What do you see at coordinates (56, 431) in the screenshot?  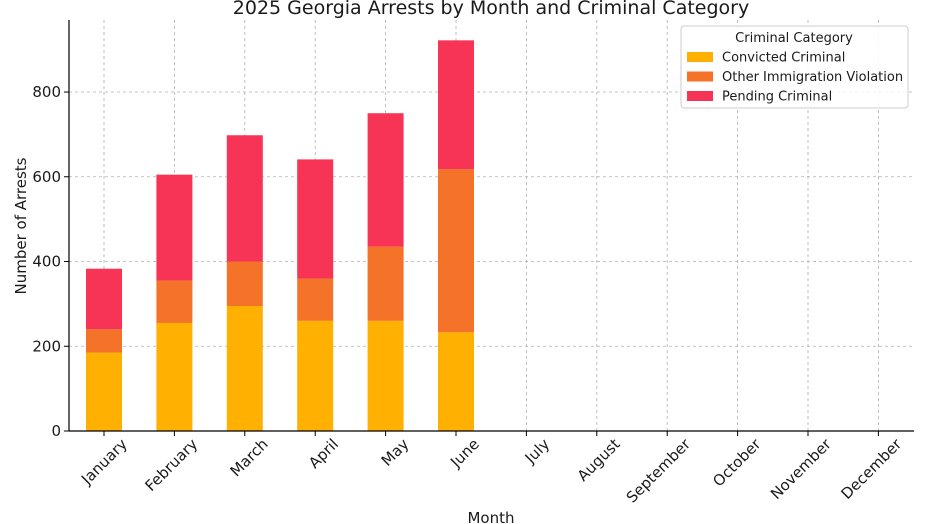 I see `y-tick-label: 0` at bounding box center [56, 431].